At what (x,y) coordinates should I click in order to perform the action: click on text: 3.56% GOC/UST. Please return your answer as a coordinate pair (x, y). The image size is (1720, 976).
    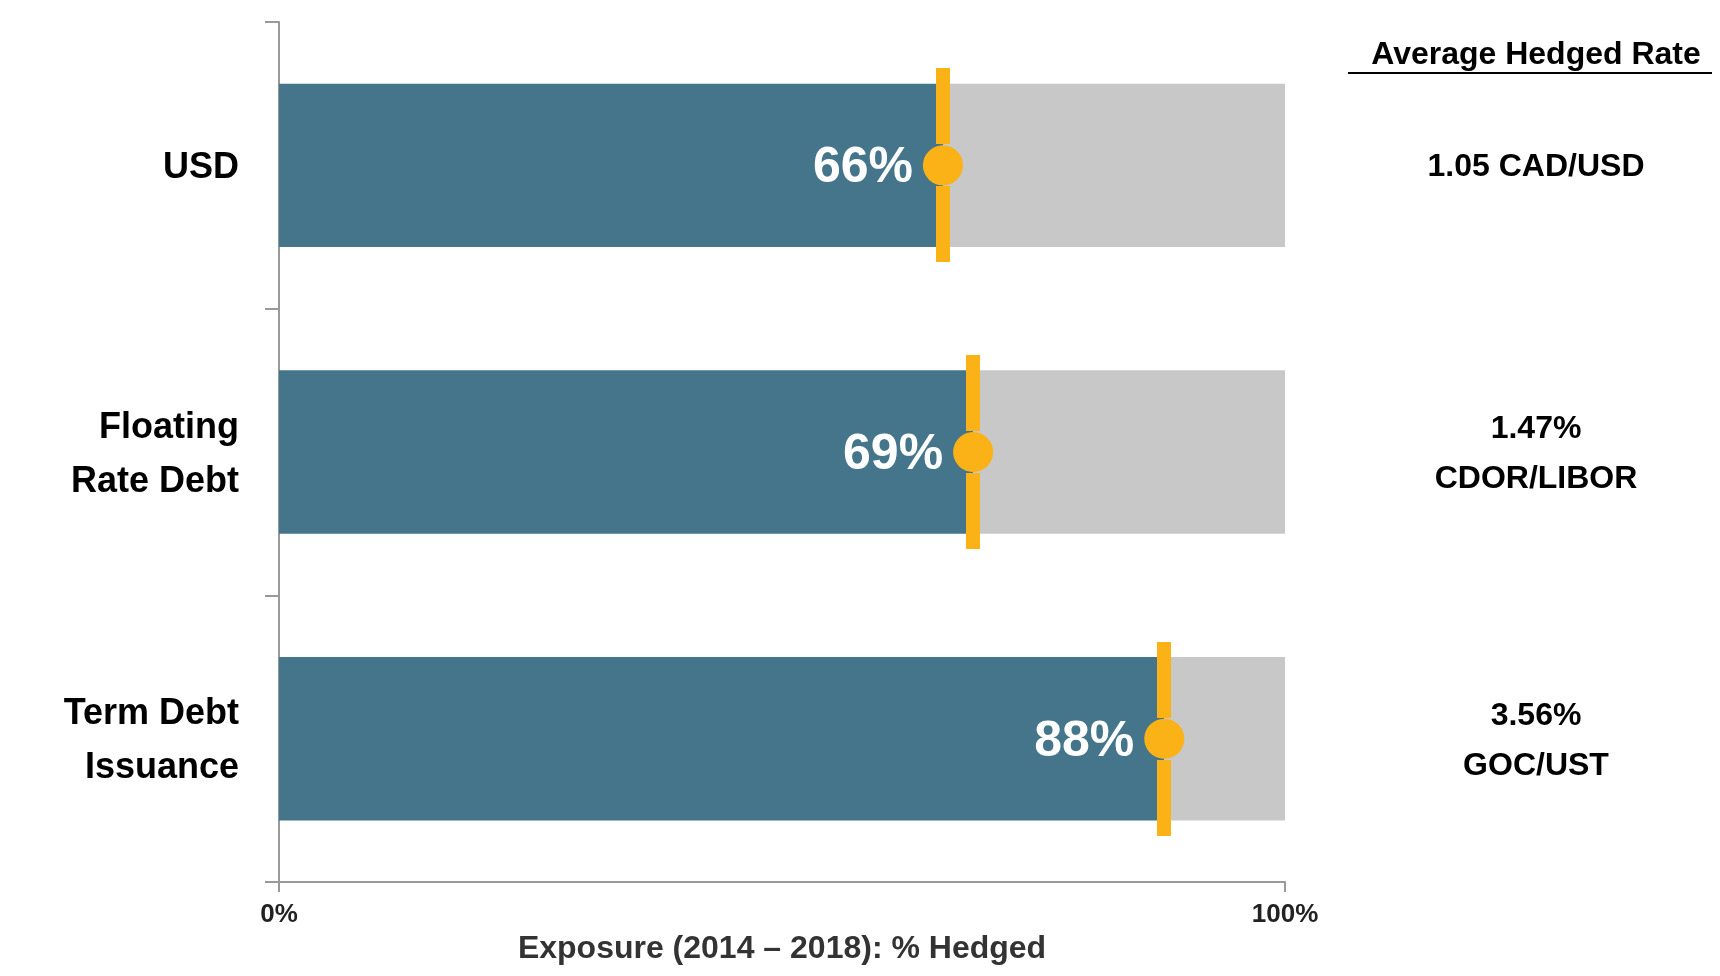
    Looking at the image, I should click on (1536, 738).